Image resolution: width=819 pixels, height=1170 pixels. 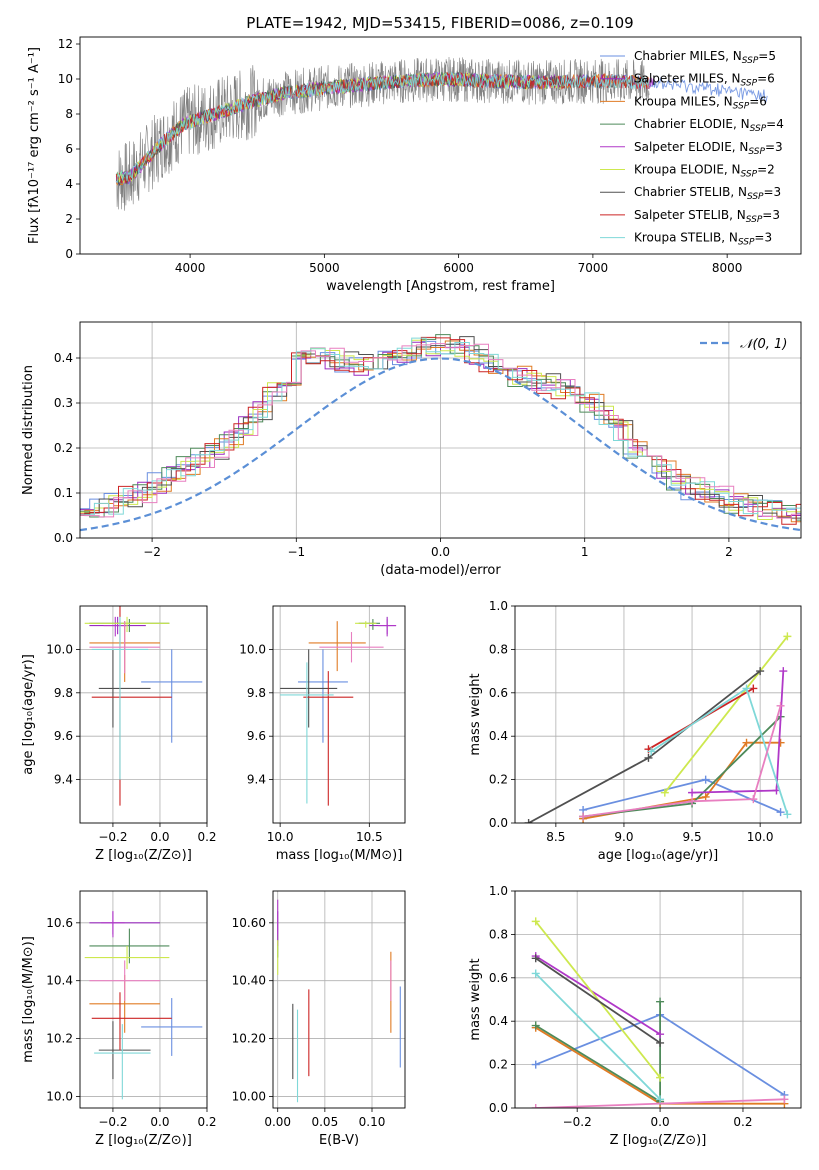 I want to click on legend-count: =2, so click(x=766, y=170).